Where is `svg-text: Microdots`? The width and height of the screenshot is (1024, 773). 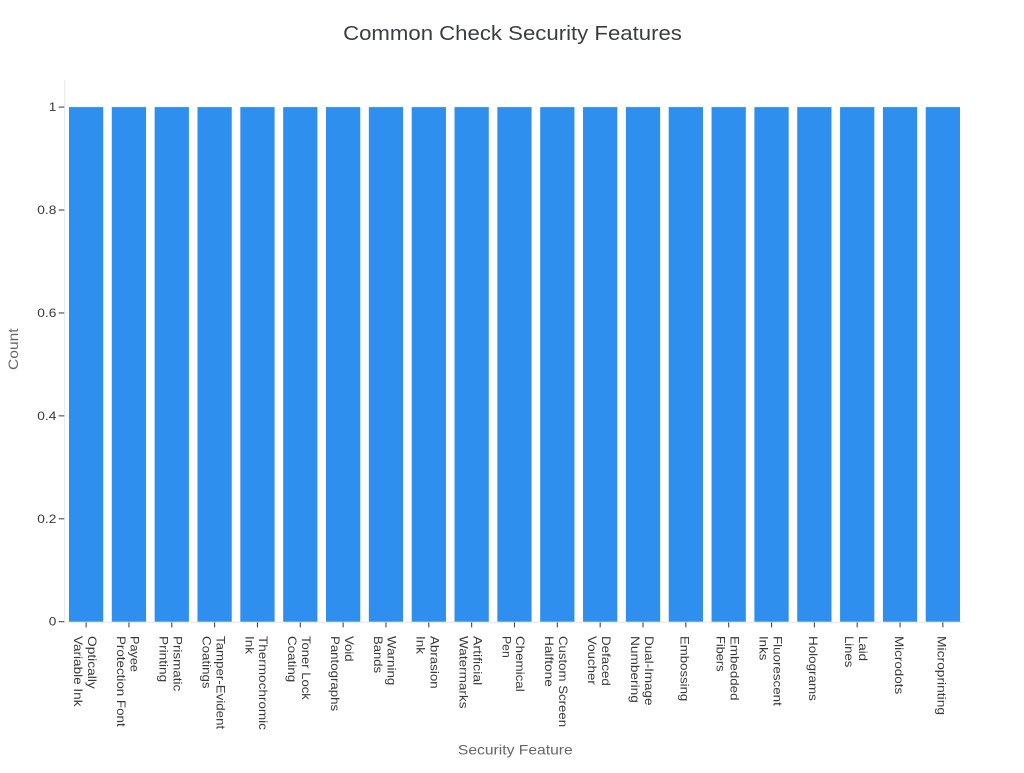
svg-text: Microdots is located at coordinates (899, 665).